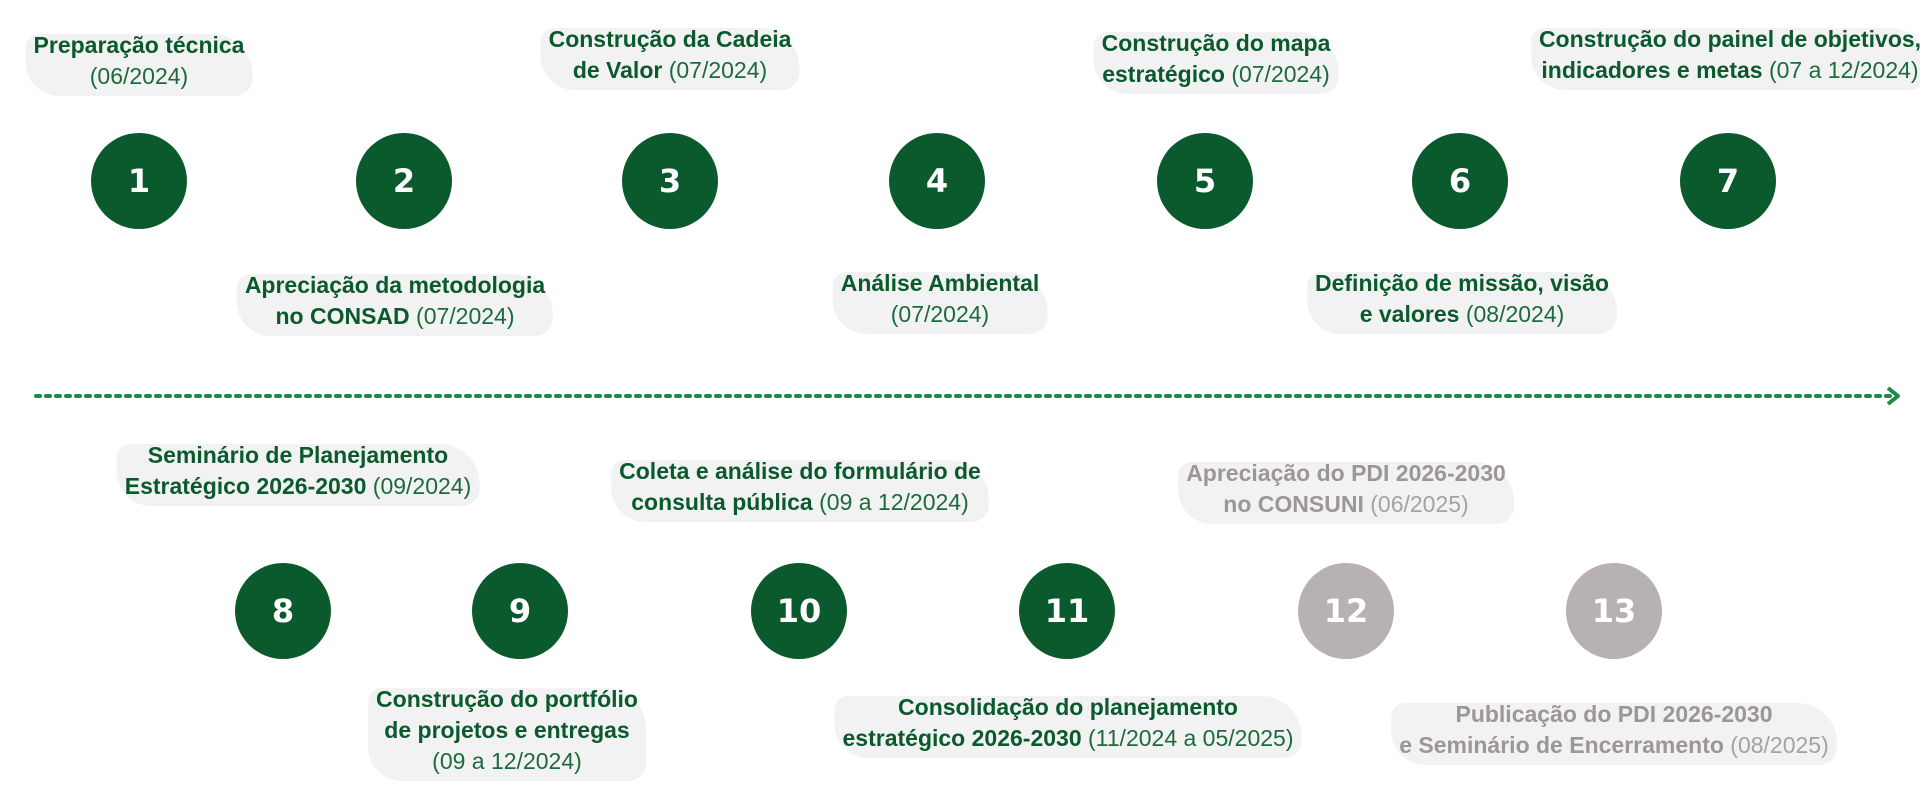 Image resolution: width=1920 pixels, height=797 pixels. I want to click on step-4-label: Análise Ambiental (07/2024), so click(940, 301).